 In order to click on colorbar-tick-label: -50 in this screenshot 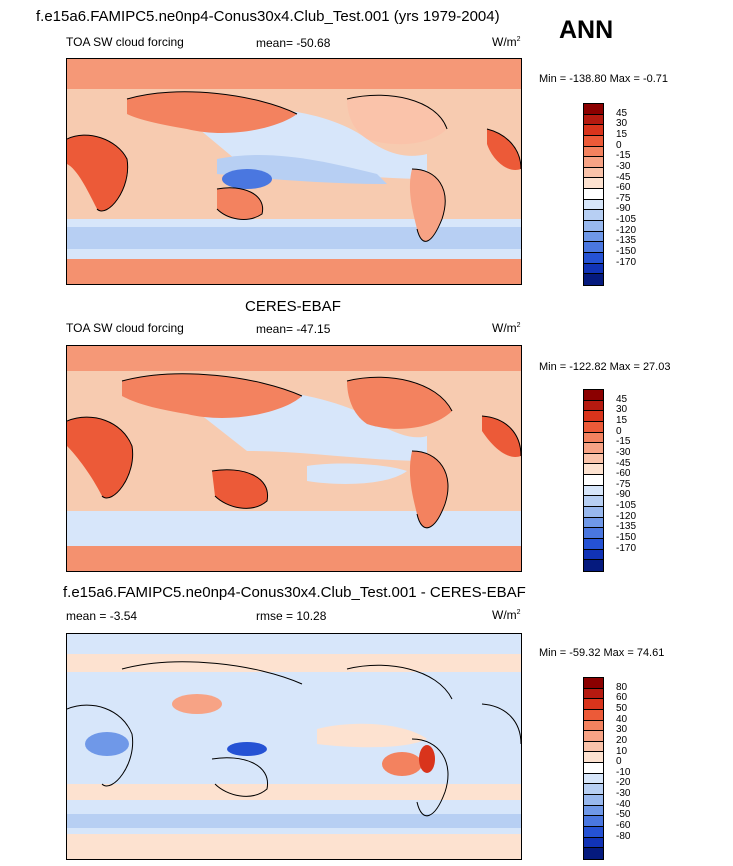, I will do `click(623, 815)`.